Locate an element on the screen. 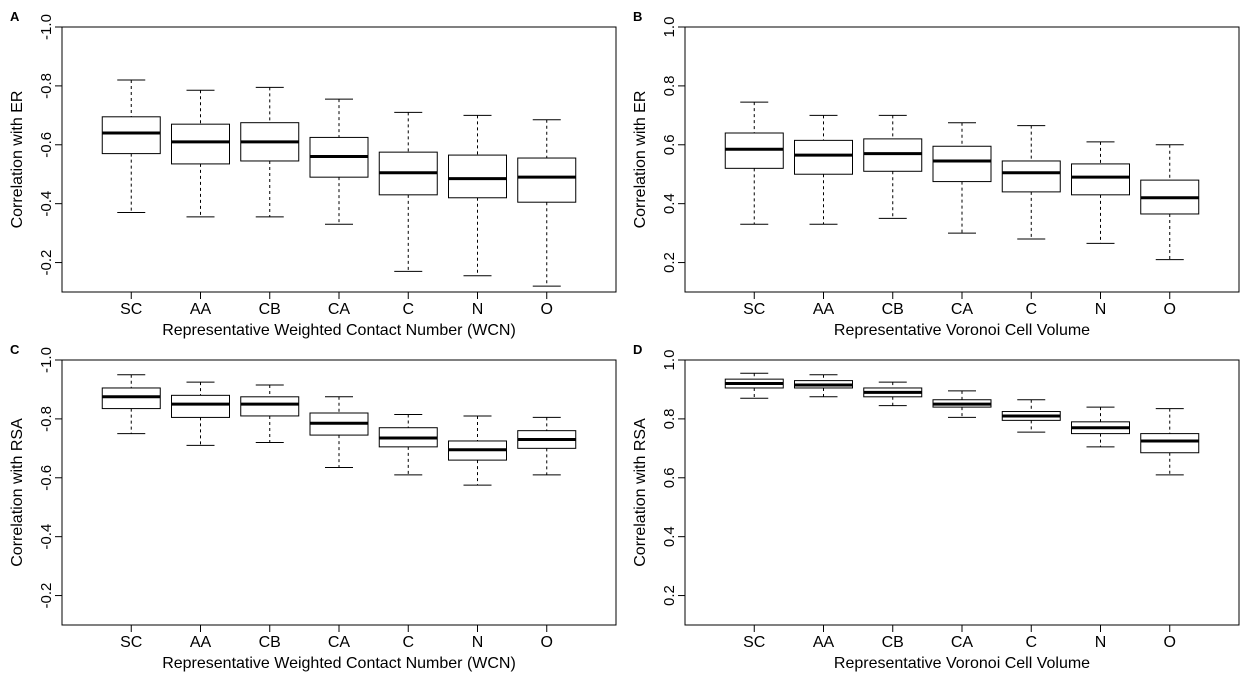 This screenshot has height=675, width=1244. panel-letter: A is located at coordinates (15, 16).